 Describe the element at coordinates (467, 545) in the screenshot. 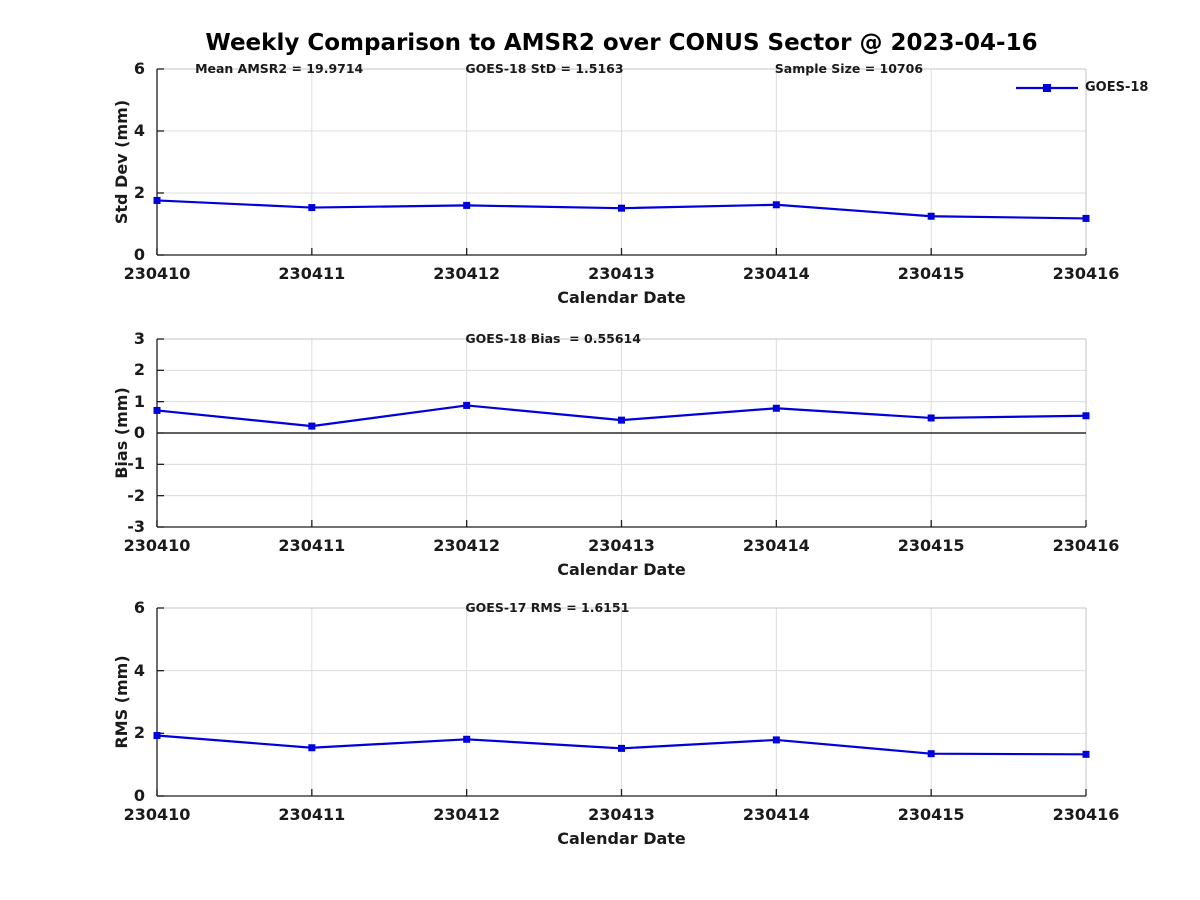

I see `bias-xtick-label-230412: 230412` at that location.